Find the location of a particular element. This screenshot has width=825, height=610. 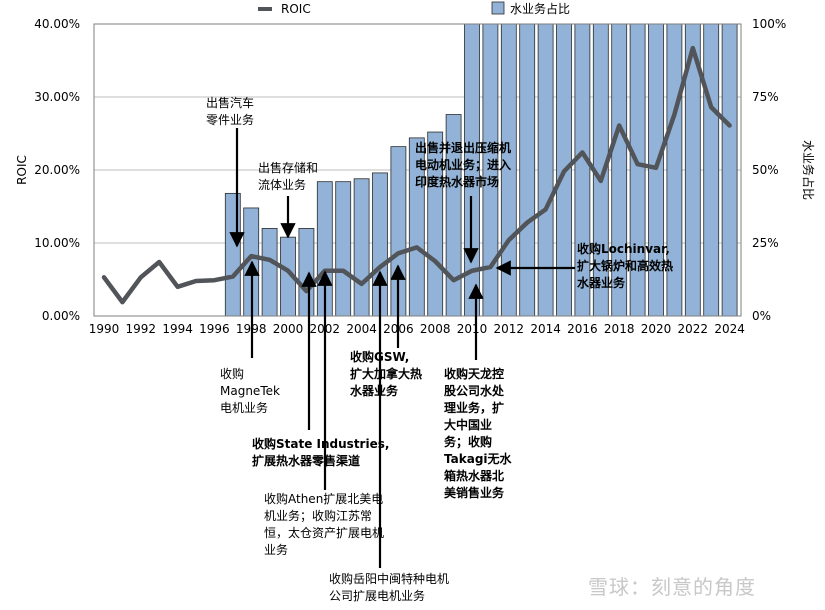

legend-roic-label: ROIC is located at coordinates (296, 9).